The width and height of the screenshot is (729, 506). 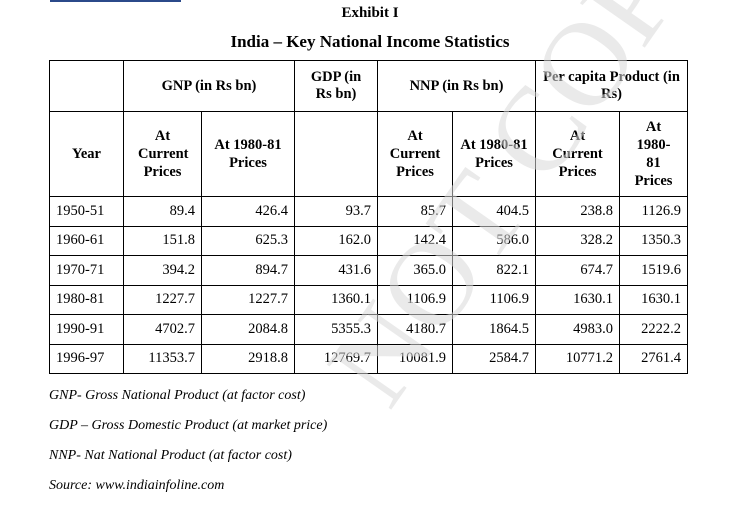 I want to click on gdp-cell: 93.7, so click(x=336, y=211).